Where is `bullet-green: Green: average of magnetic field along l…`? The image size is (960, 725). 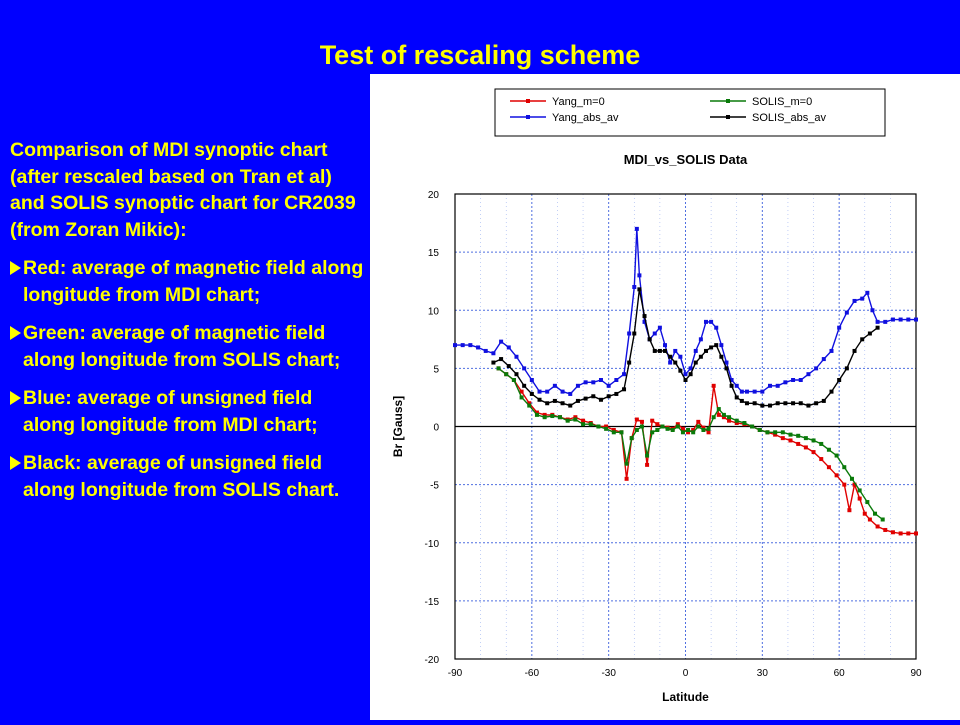 bullet-green: Green: average of magnetic field along l… is located at coordinates (187, 346).